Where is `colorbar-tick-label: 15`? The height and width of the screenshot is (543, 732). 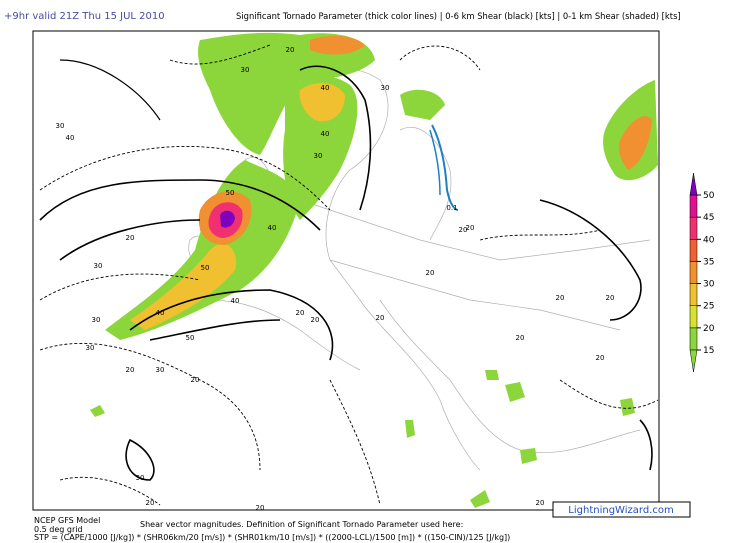
colorbar-tick-label: 15 is located at coordinates (708, 351).